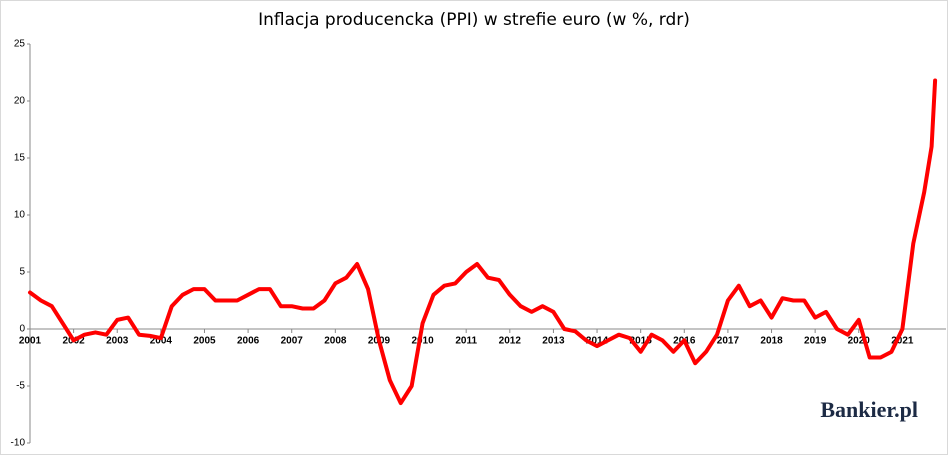 The height and width of the screenshot is (455, 948). I want to click on y-tick-label: 15, so click(20, 158).